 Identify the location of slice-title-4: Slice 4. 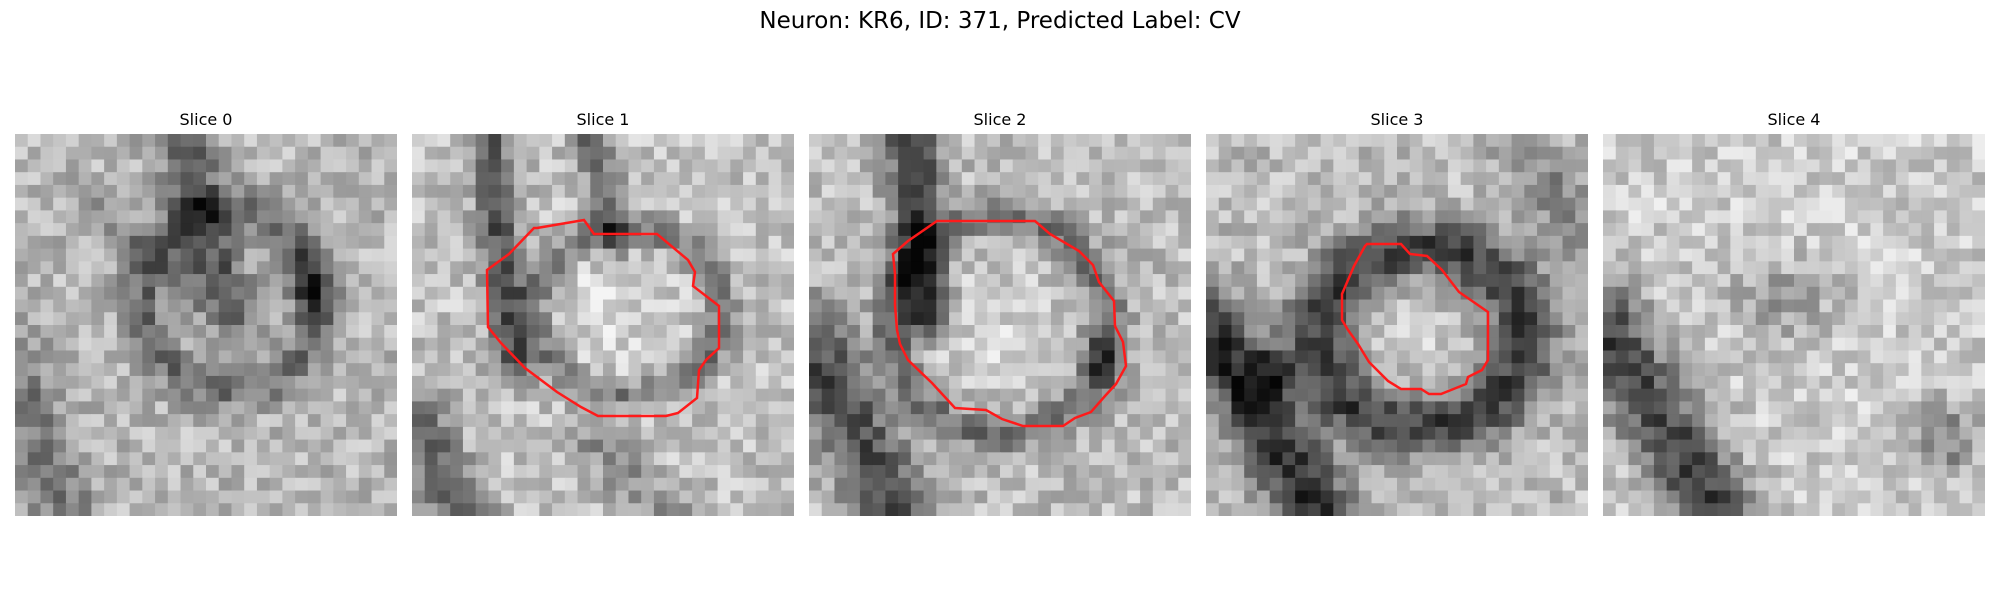
(1794, 119).